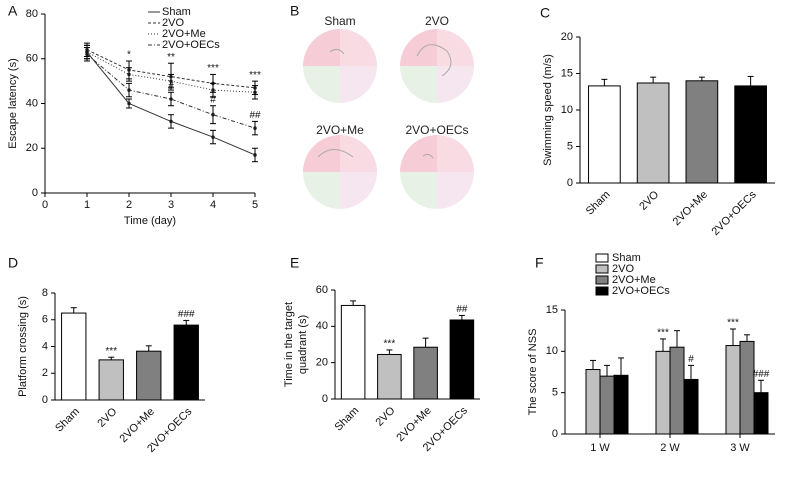  Describe the element at coordinates (294, 263) in the screenshot. I see `panel-letter: E` at that location.